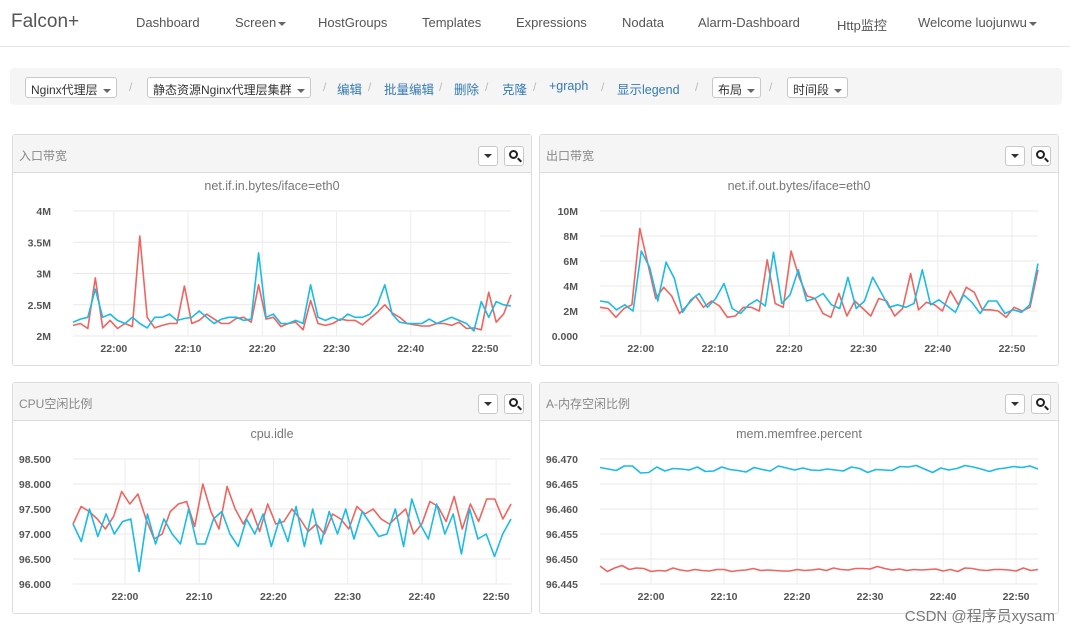 The height and width of the screenshot is (636, 1070). What do you see at coordinates (562, 485) in the screenshot?
I see `y-tick-label: 96.465` at bounding box center [562, 485].